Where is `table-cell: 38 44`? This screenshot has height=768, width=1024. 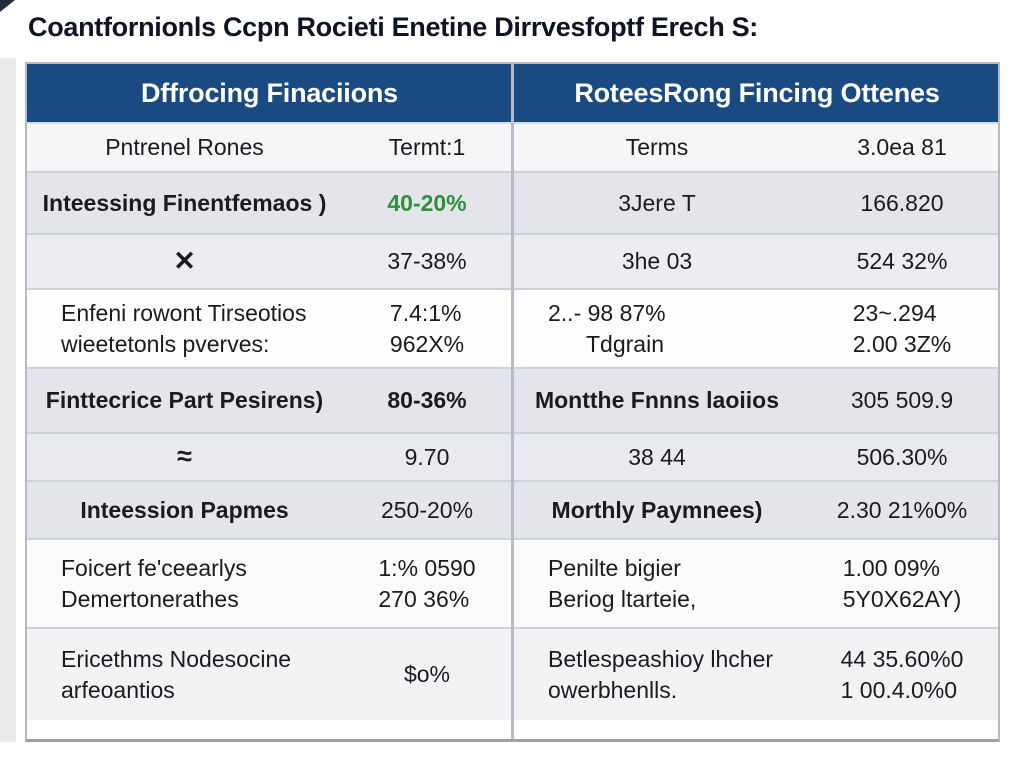 table-cell: 38 44 is located at coordinates (657, 457).